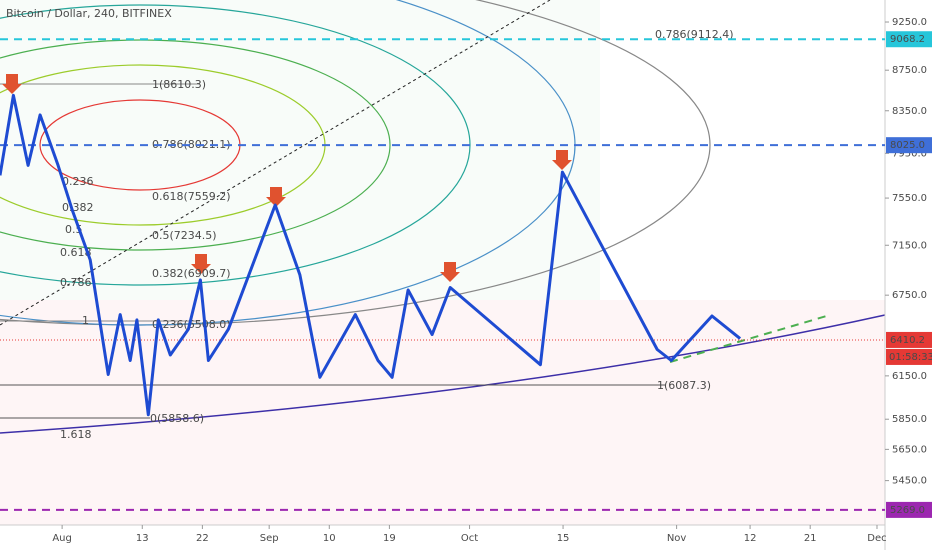  What do you see at coordinates (329, 538) in the screenshot?
I see `x-tick-label: 10` at bounding box center [329, 538].